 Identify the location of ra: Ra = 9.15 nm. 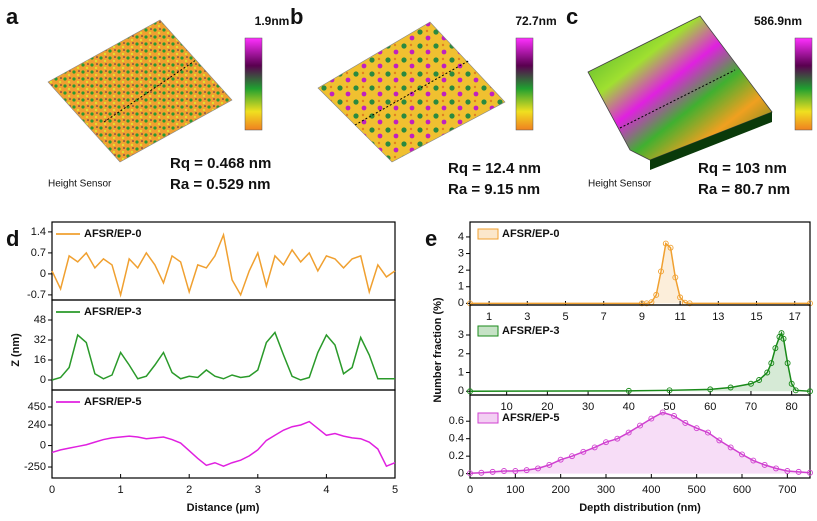
(494, 189).